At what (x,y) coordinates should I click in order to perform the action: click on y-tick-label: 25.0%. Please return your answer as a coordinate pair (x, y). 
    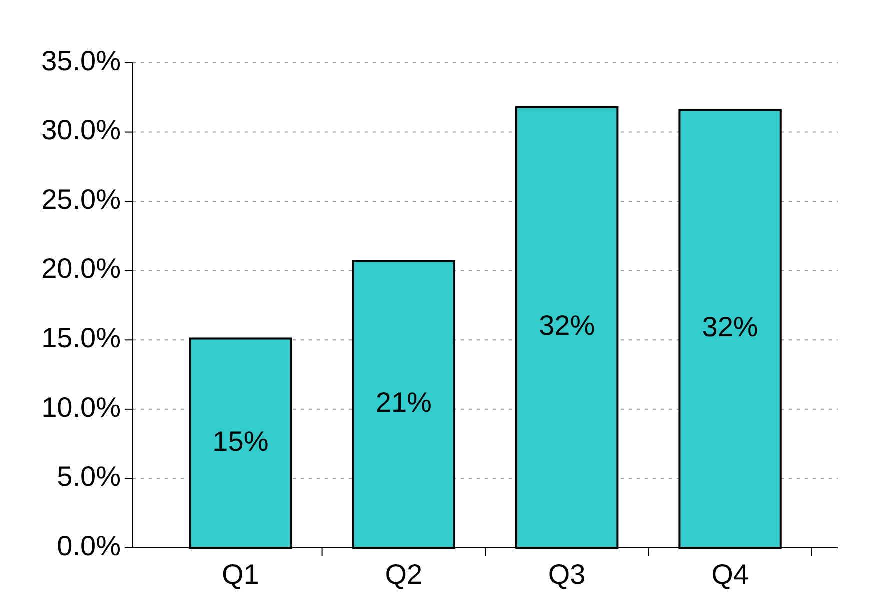
    Looking at the image, I should click on (81, 199).